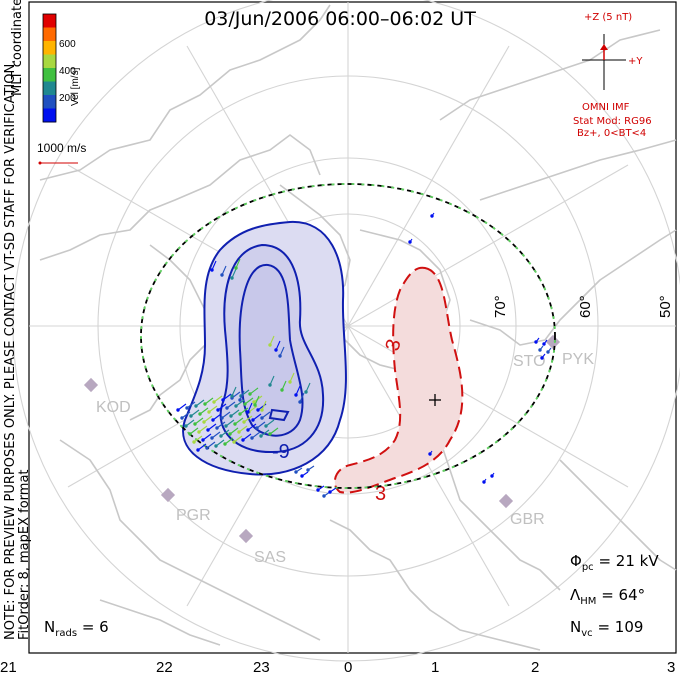  What do you see at coordinates (271, 350) in the screenshot?
I see `negative-contour-inner` at bounding box center [271, 350].